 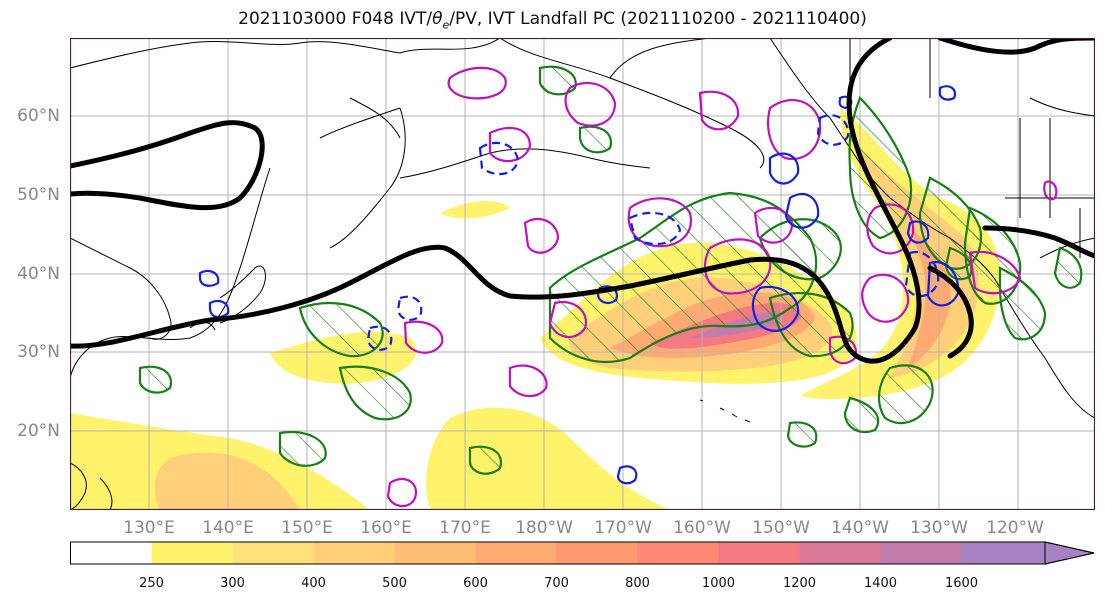 What do you see at coordinates (725, 411) in the screenshot?
I see `hawaii` at bounding box center [725, 411].